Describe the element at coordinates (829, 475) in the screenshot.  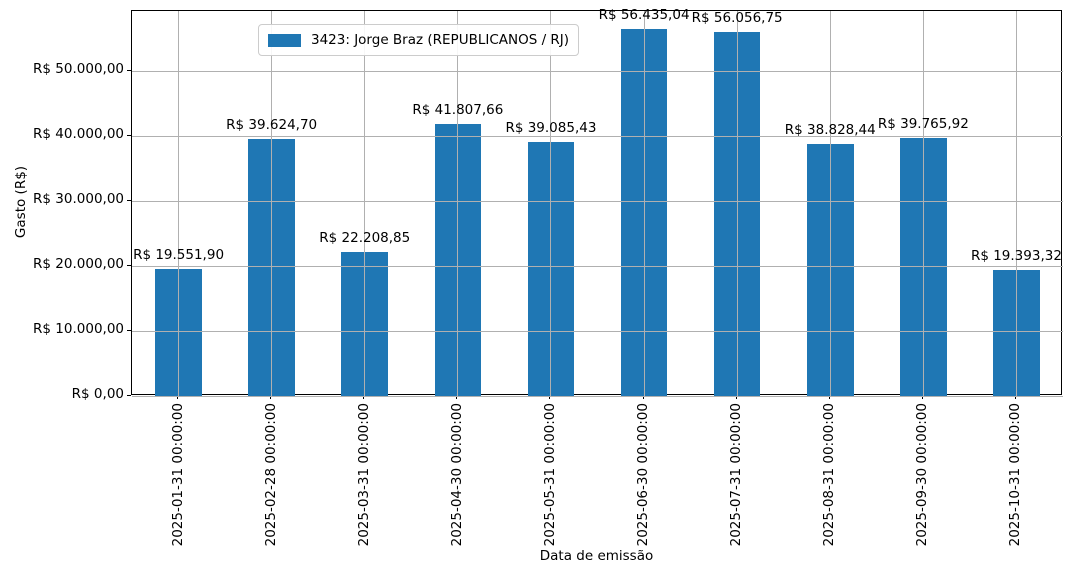
I see `x-tick-label: 2025-08-31 00:00:00` at that location.